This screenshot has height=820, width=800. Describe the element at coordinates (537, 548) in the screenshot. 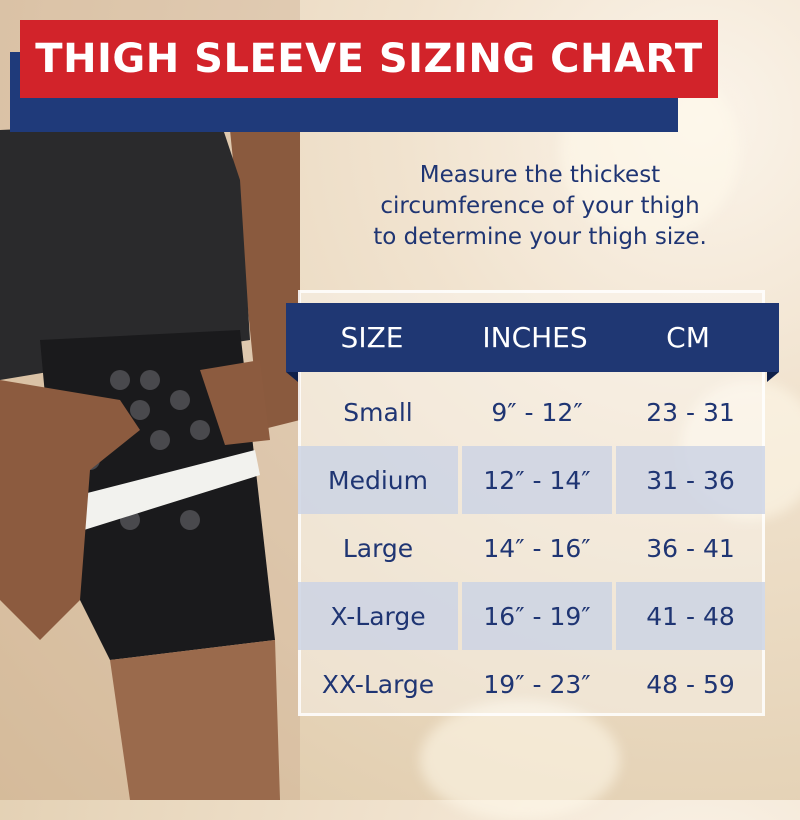

I see `inches-cell: 14″ - 16″` at that location.